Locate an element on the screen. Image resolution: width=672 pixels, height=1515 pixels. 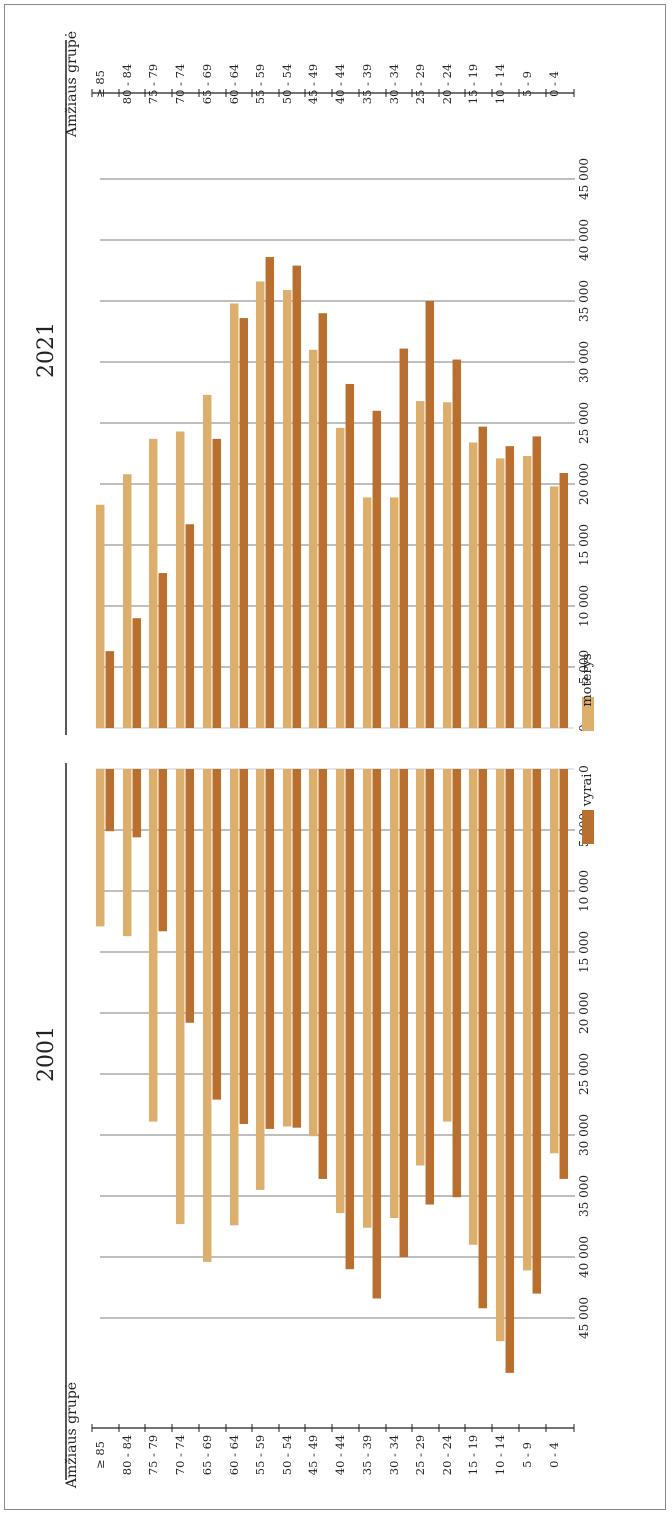
category-label: 70 - 74 is located at coordinates (180, 1455).